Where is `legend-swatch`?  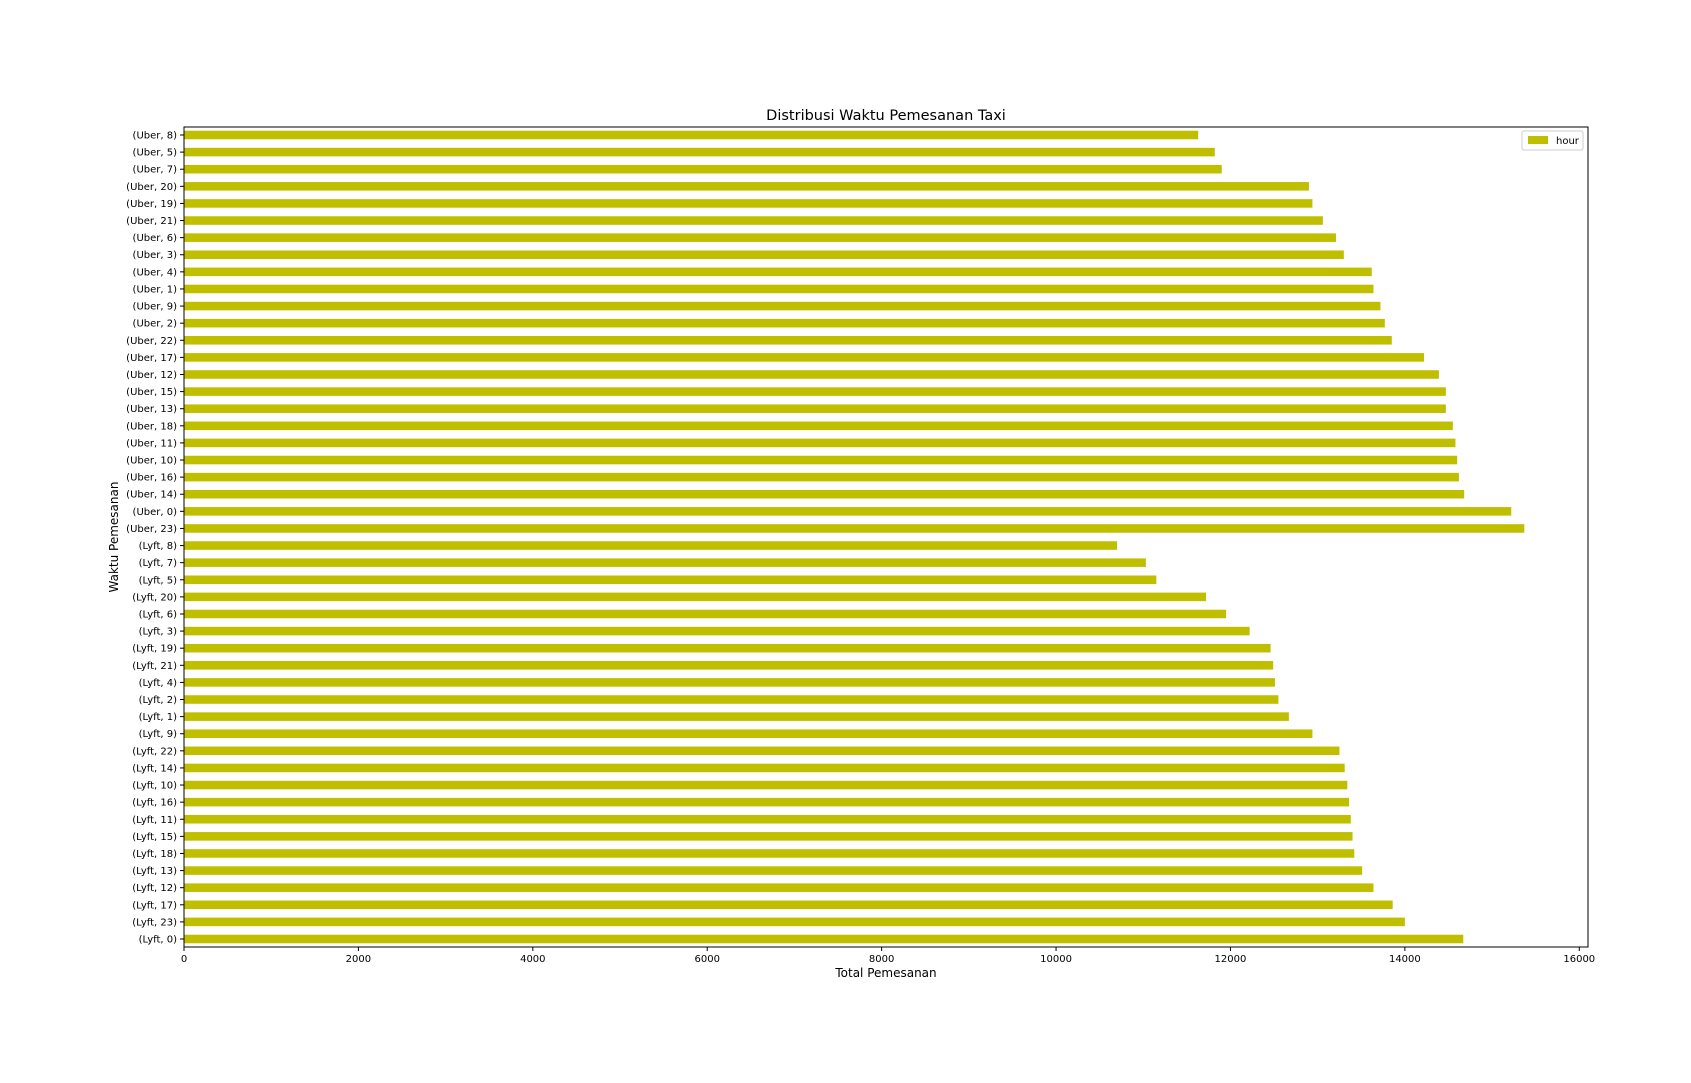
legend-swatch is located at coordinates (1538, 140).